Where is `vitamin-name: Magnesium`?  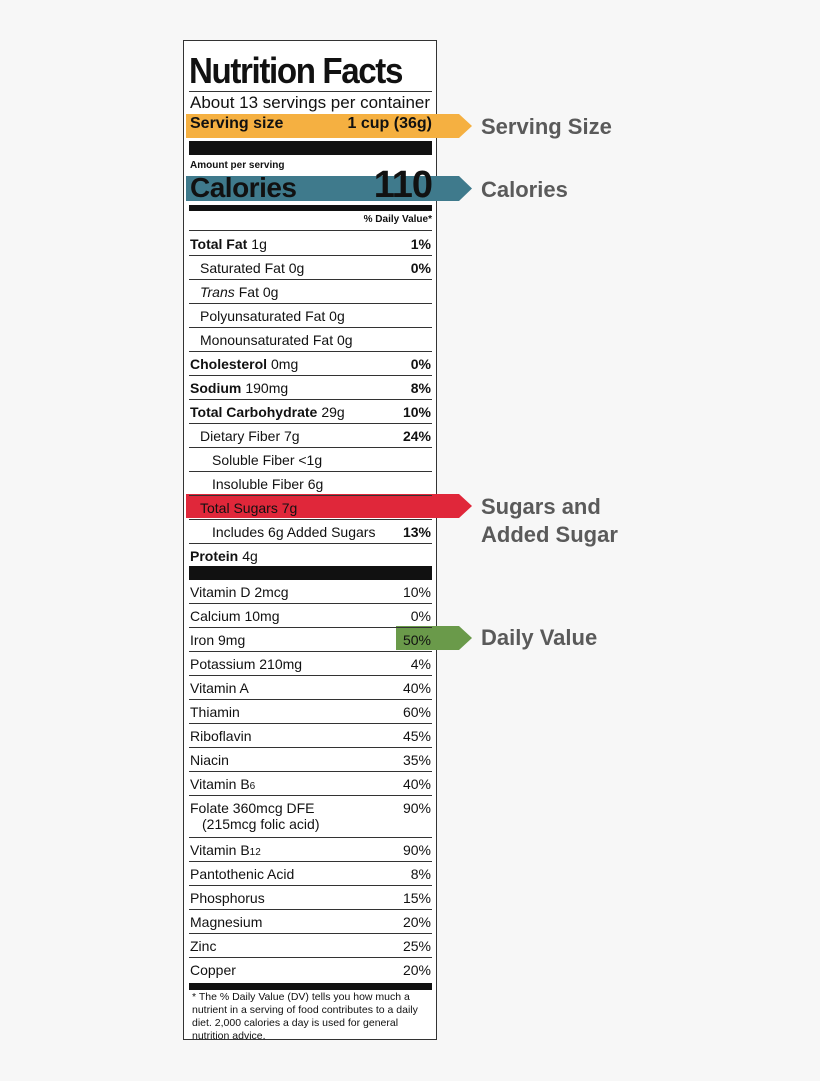 vitamin-name: Magnesium is located at coordinates (226, 922).